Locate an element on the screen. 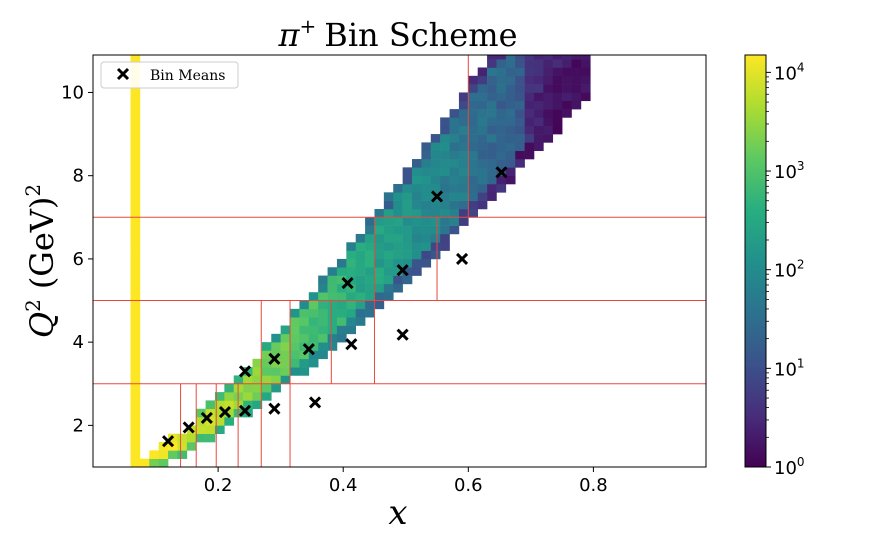  x-tick-label: 0.8 is located at coordinates (593, 485).